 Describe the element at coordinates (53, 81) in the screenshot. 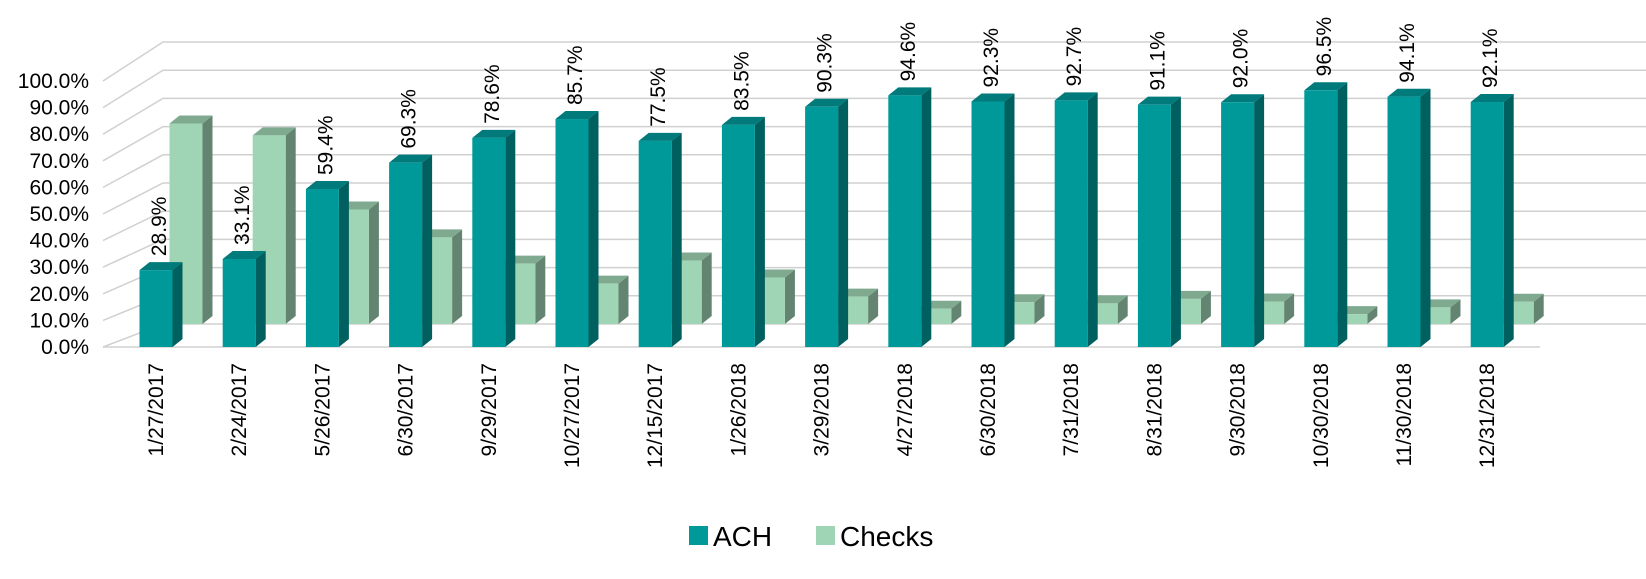

I see `y-tick-label: 100.0%` at that location.